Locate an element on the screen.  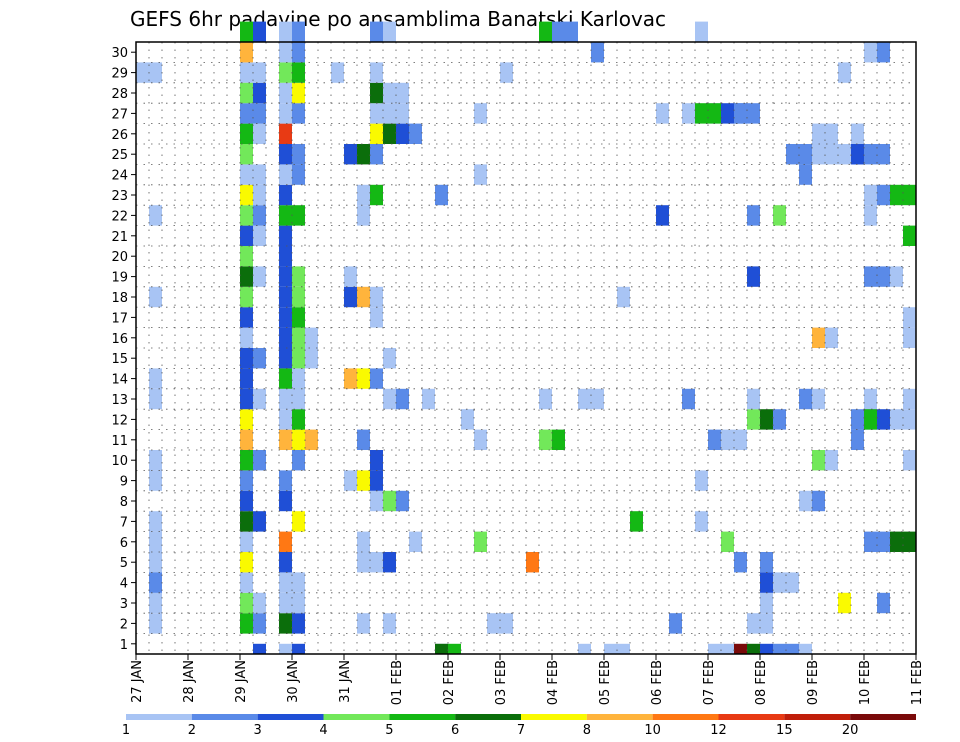
legend-label: 20 is located at coordinates (850, 730).